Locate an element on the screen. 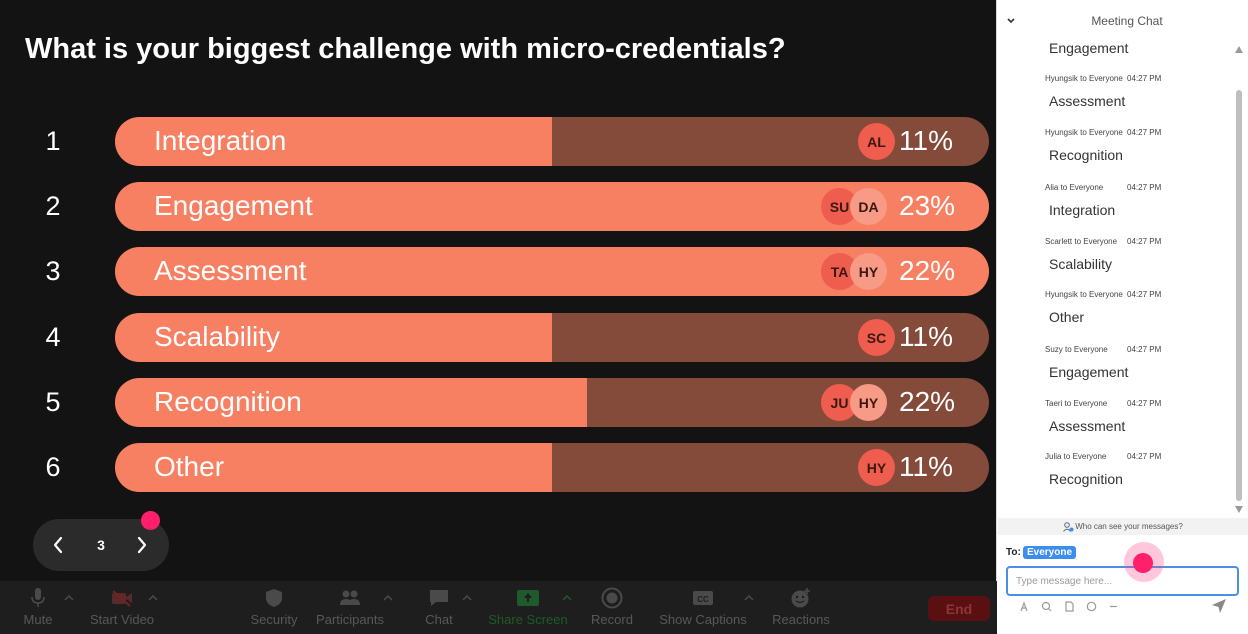 This screenshot has height=634, width=1248. show-captions-button: CC Show Captions is located at coordinates (703, 607).